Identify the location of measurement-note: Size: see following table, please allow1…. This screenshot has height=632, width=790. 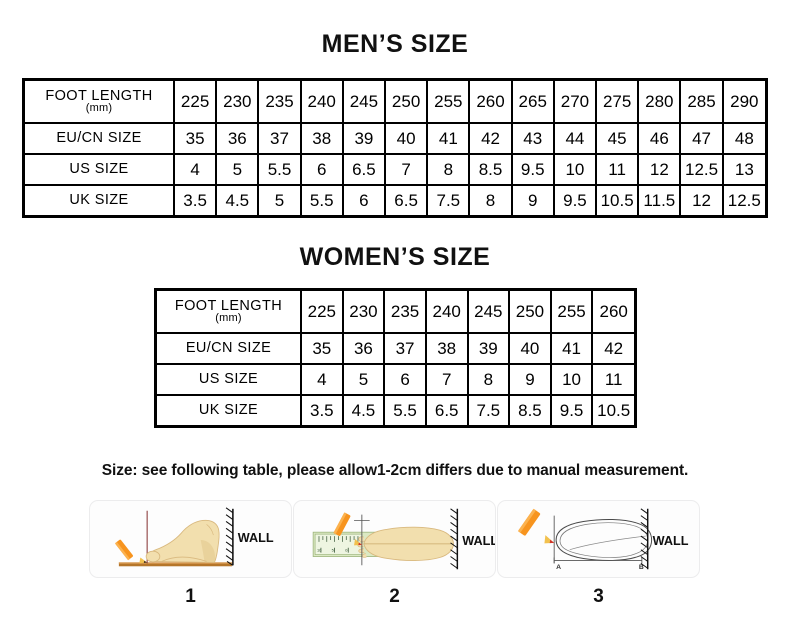
(395, 470).